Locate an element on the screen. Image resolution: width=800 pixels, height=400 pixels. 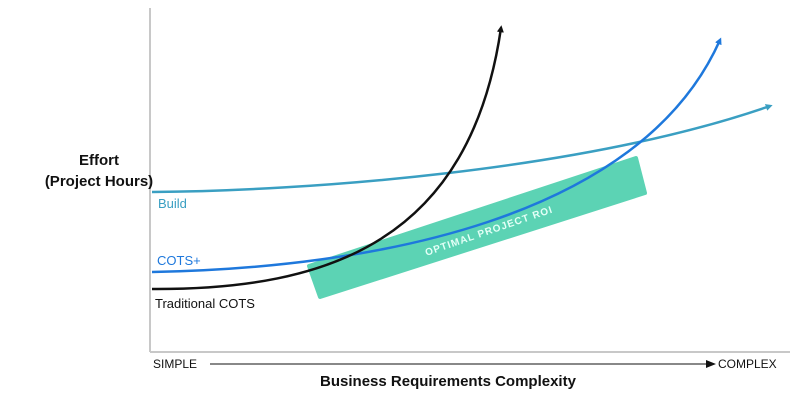
x-axis-end-label: COMPLEX is located at coordinates (747, 364).